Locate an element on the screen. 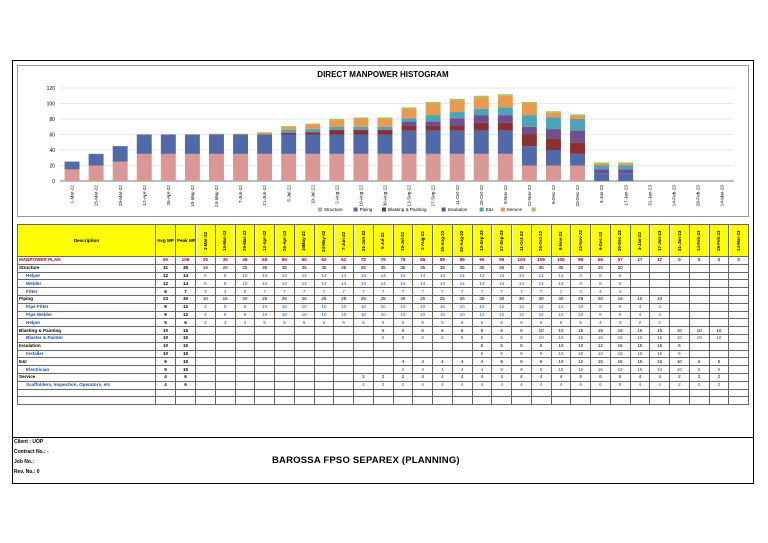 This screenshot has width=768, height=543. value-cell: 5 is located at coordinates (679, 354).